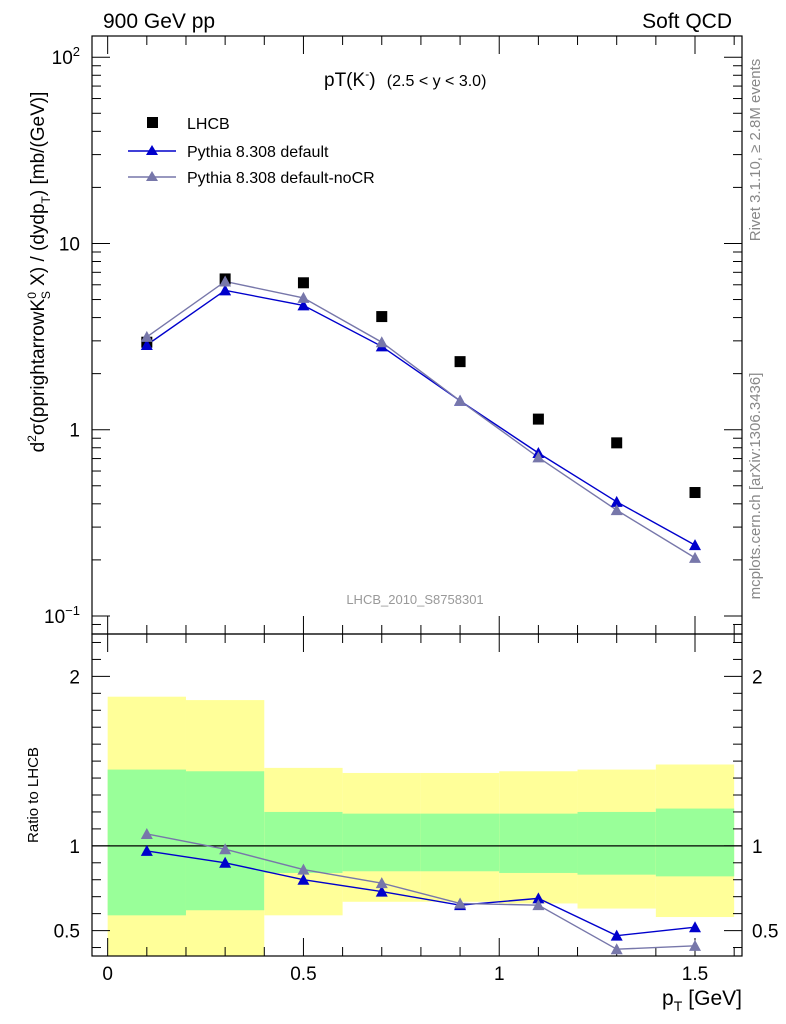 The image size is (786, 1024). I want to click on ratio-xlabel: pT [GeV], so click(702, 1000).